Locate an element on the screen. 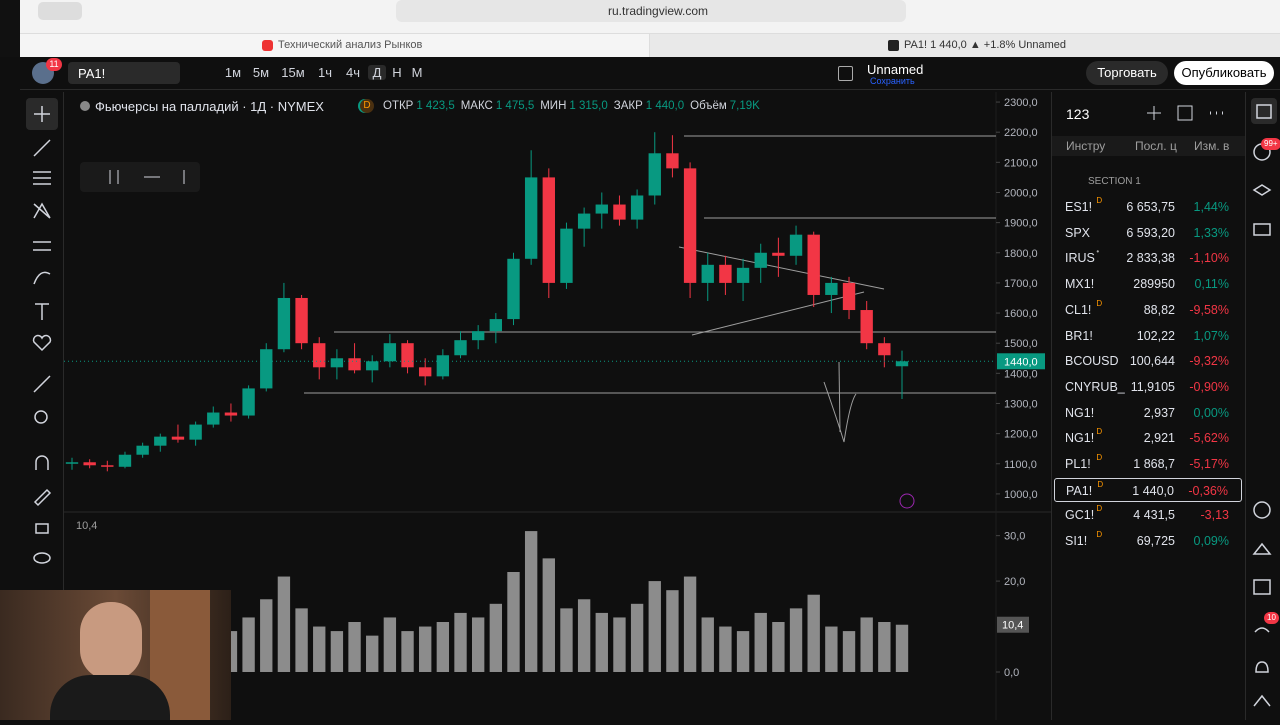  column-header: Инстру is located at coordinates (1086, 146).